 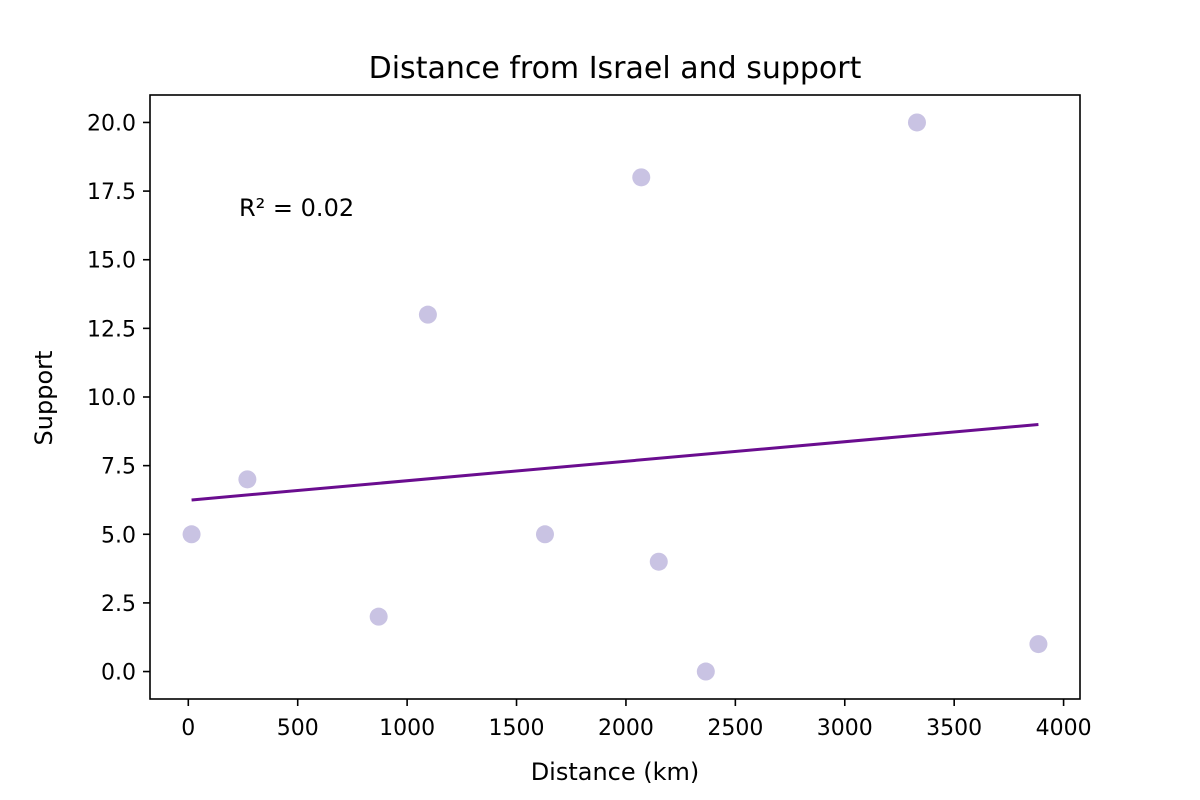 What do you see at coordinates (407, 728) in the screenshot?
I see `x-tick-label: 1000` at bounding box center [407, 728].